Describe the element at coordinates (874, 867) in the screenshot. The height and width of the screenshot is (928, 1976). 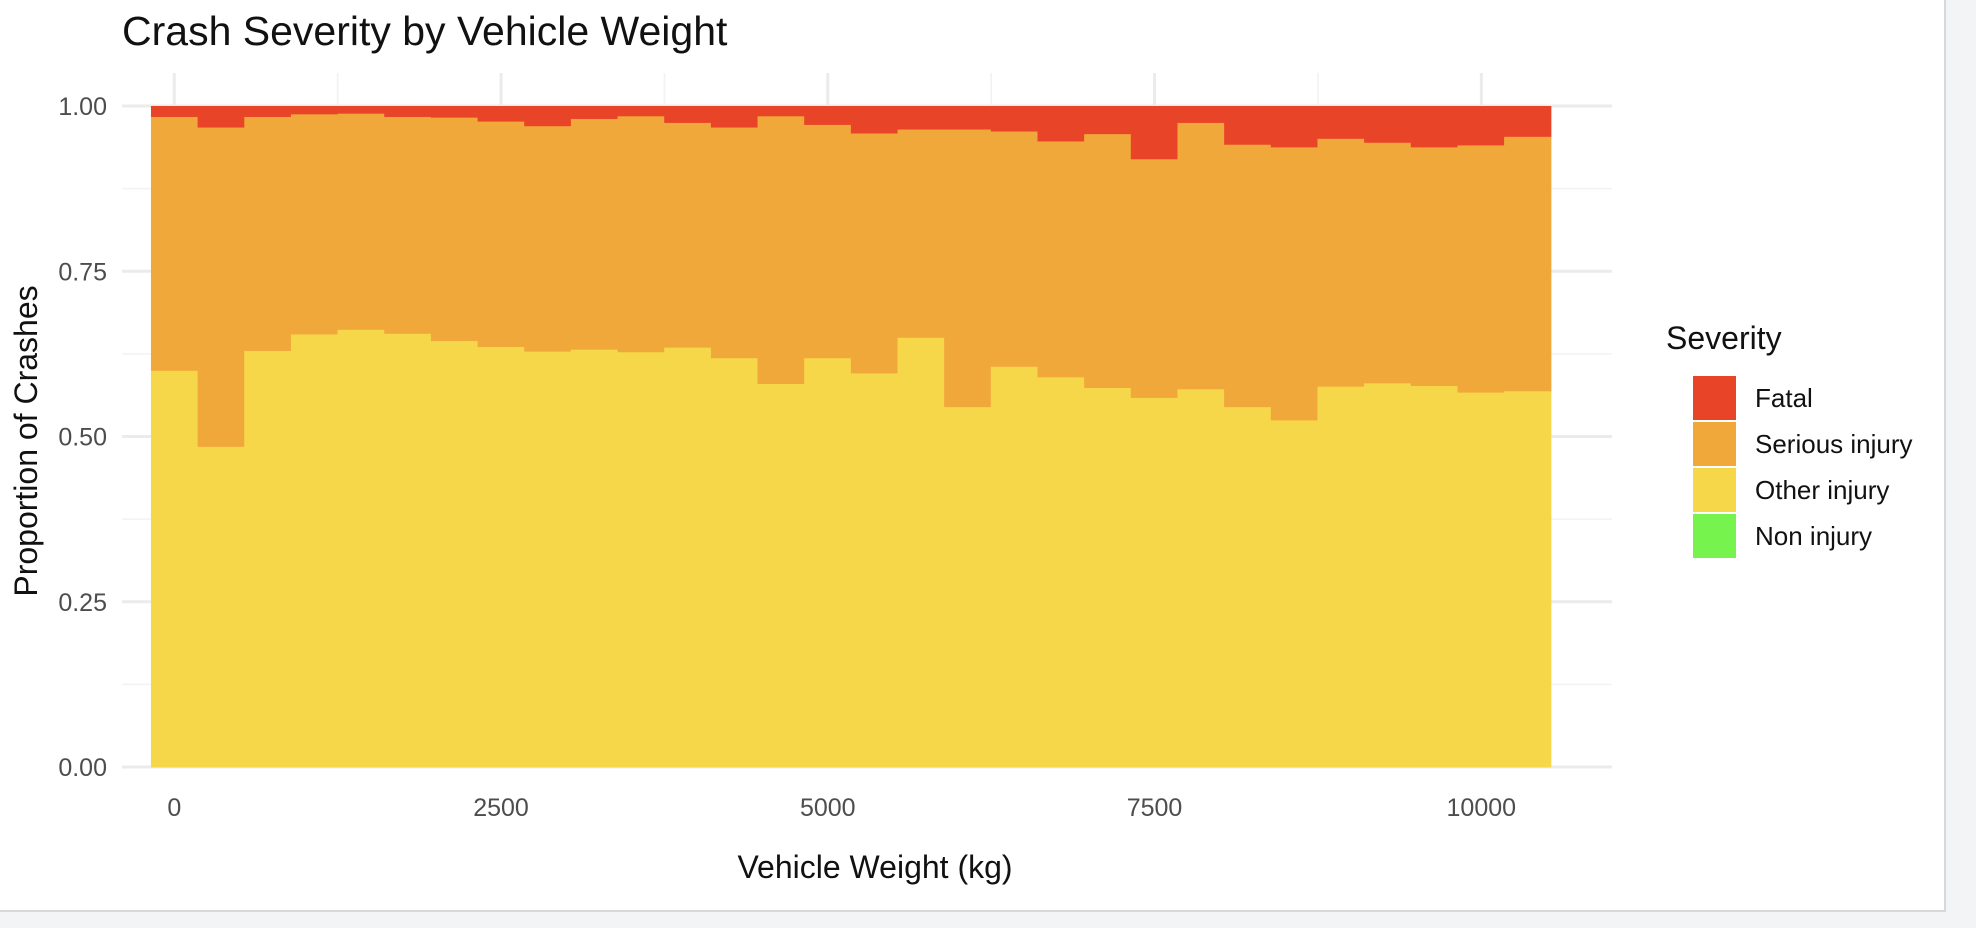
I see `x-axis-title: Vehicle Weight (kg)` at that location.